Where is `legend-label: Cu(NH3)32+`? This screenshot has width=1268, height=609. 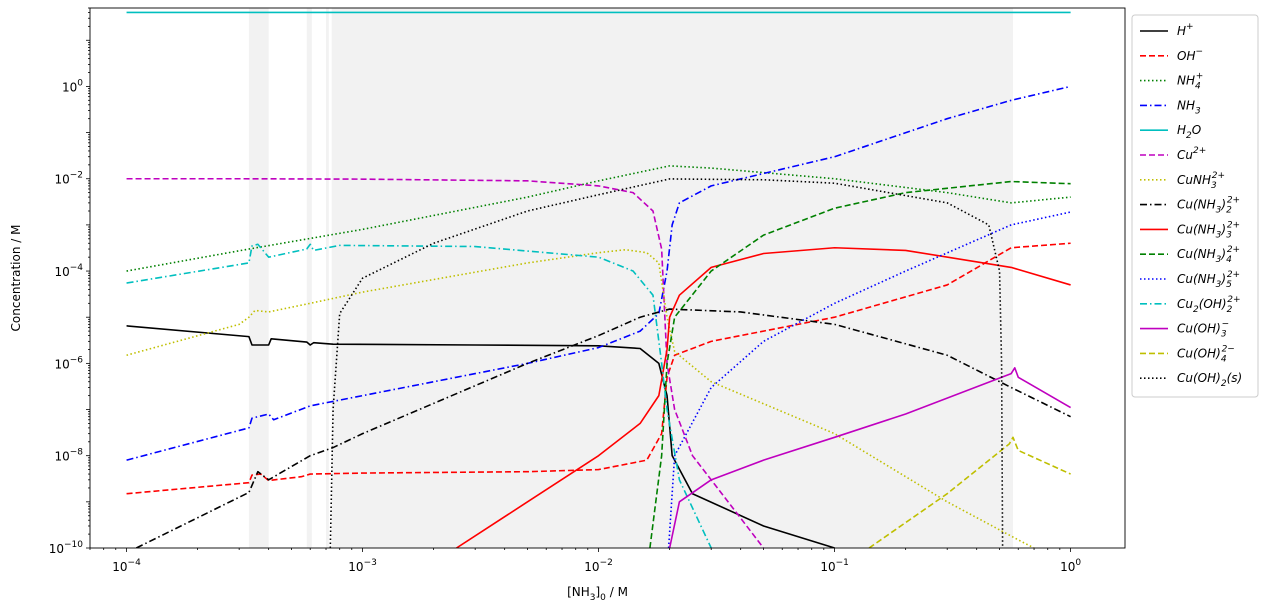 legend-label: Cu(NH3)32+ is located at coordinates (1208, 230).